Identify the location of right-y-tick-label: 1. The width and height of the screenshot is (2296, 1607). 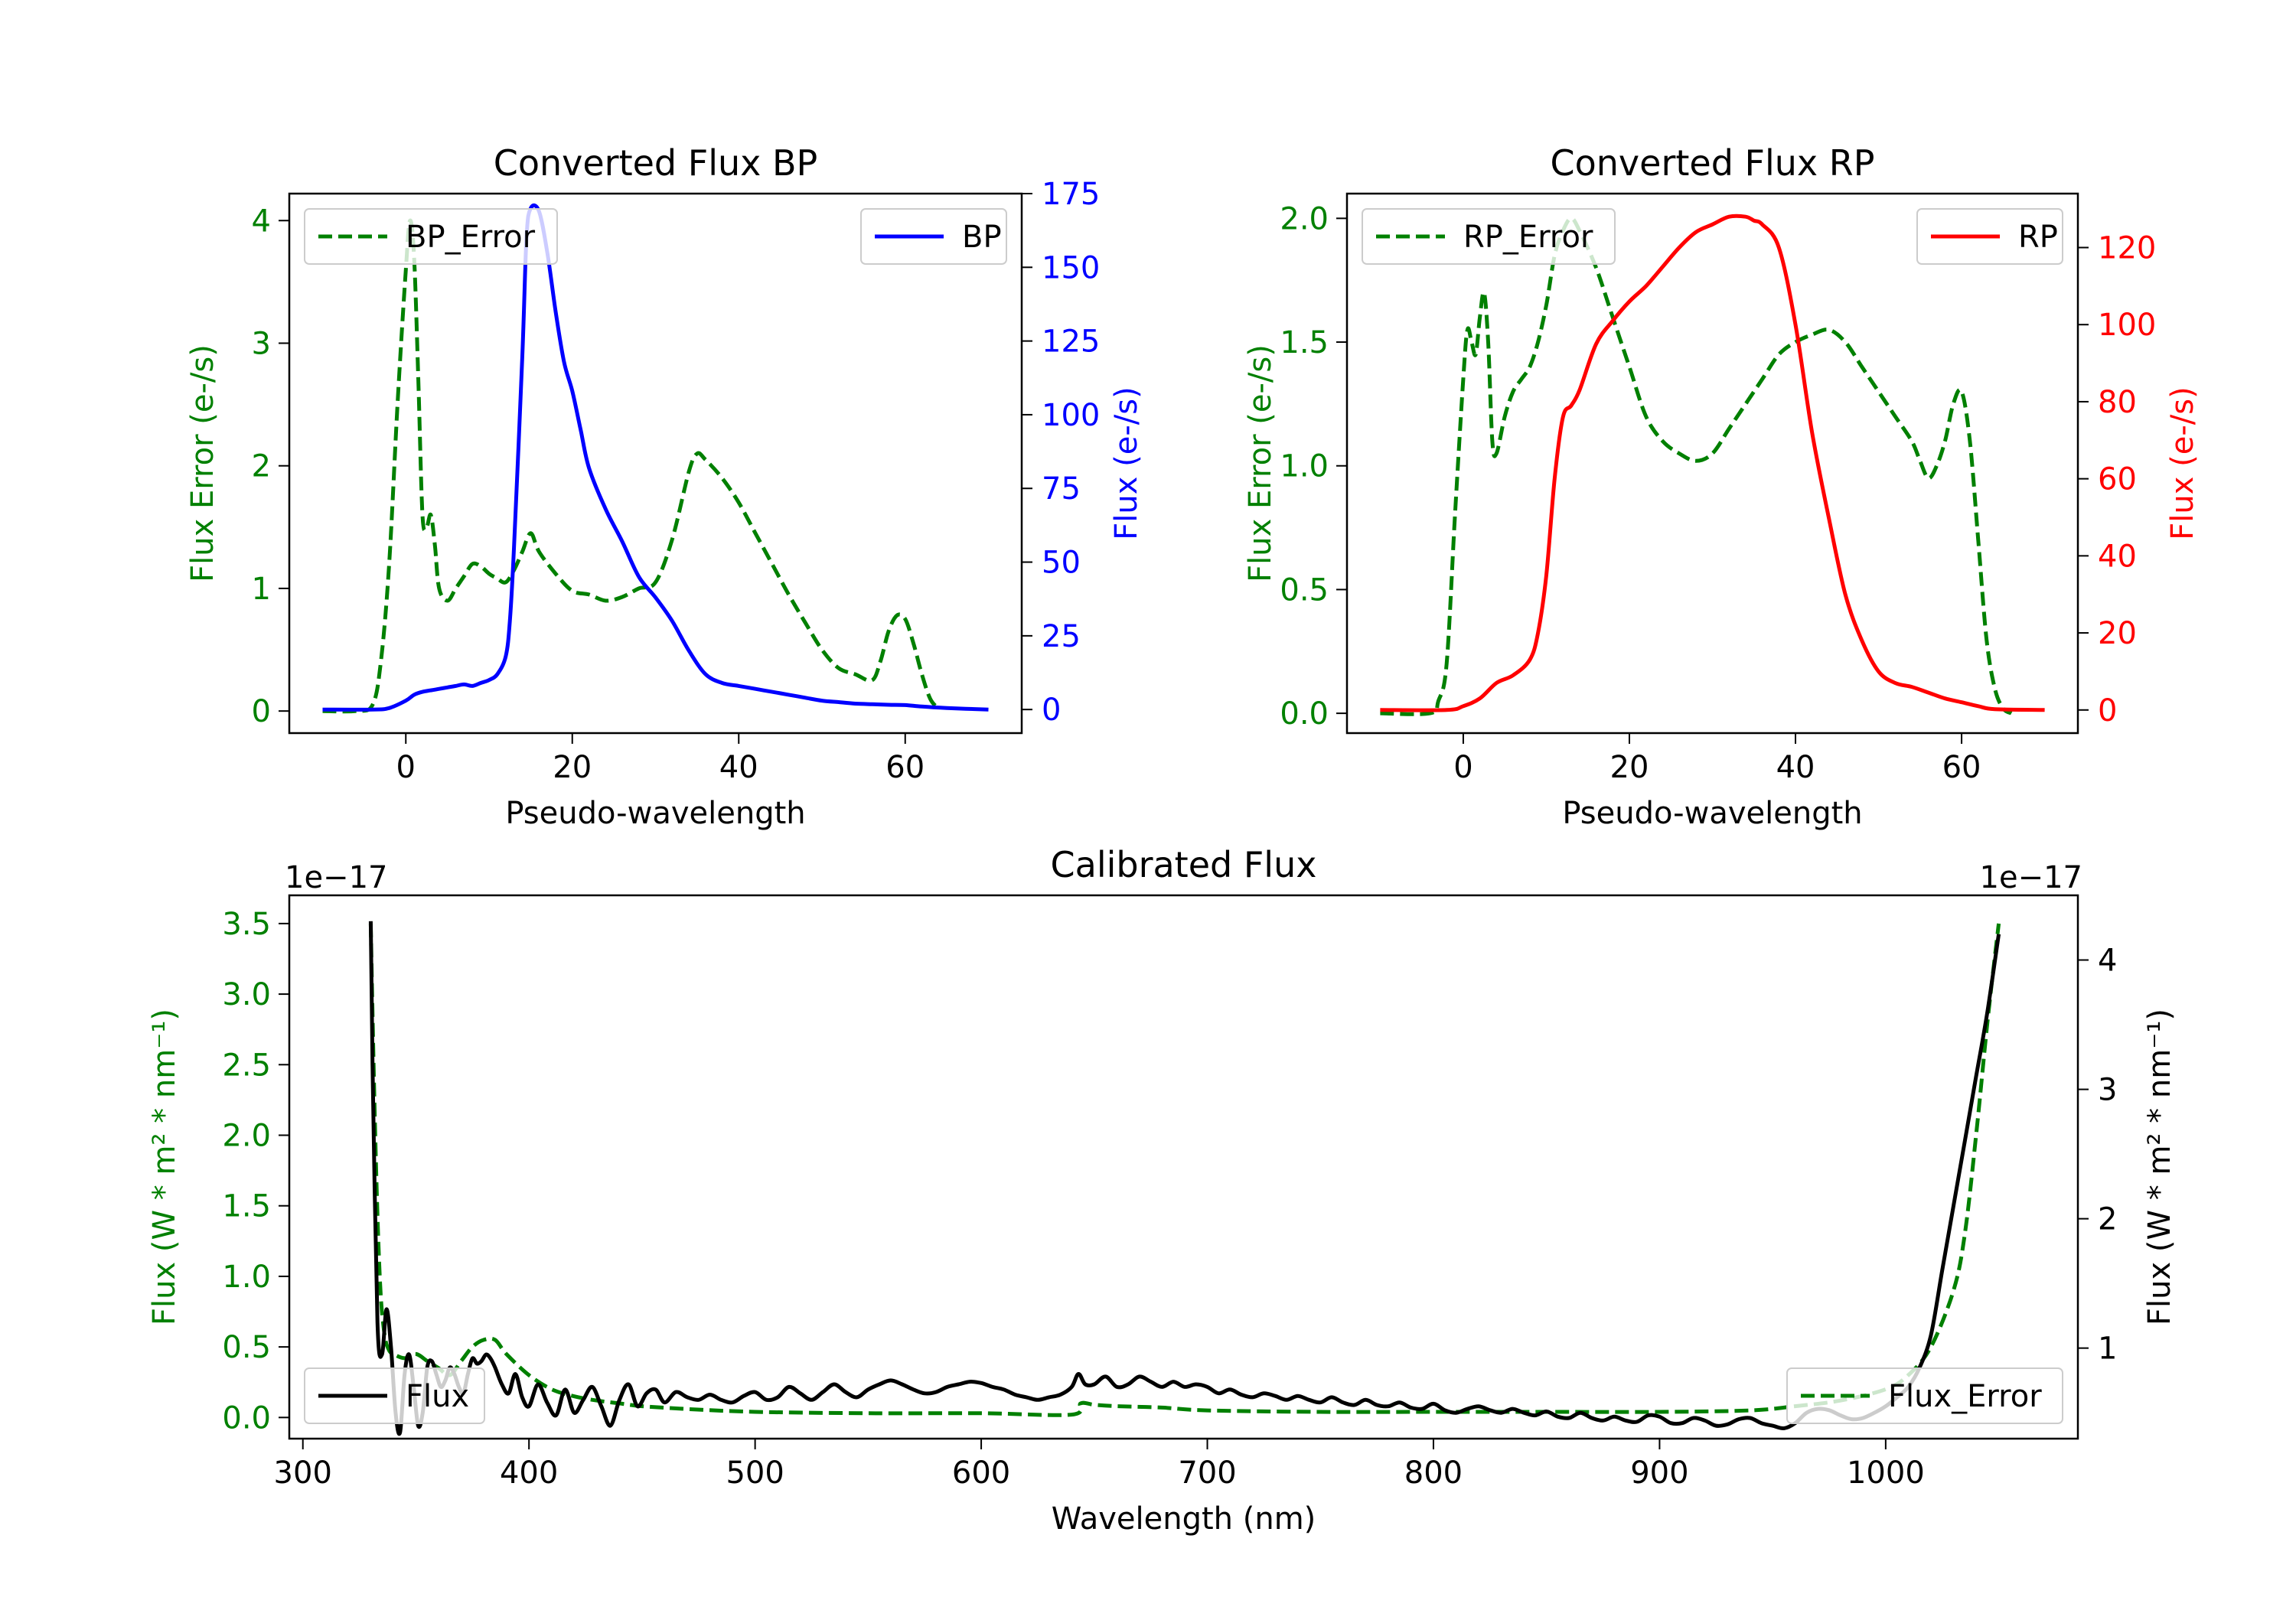
(2107, 1349).